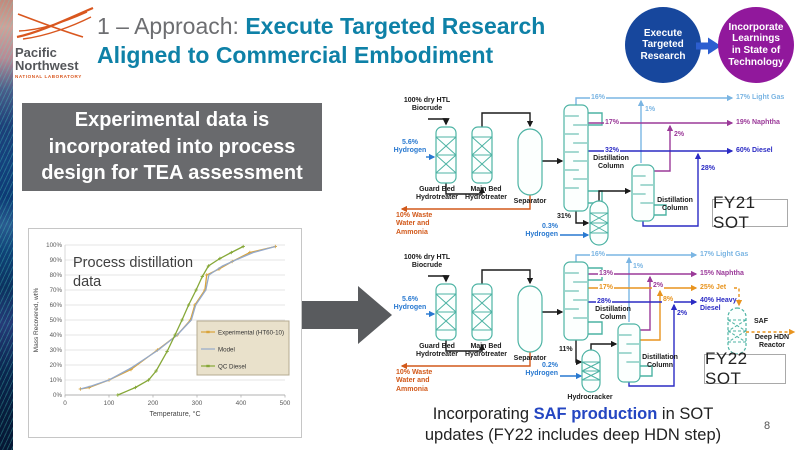  Describe the element at coordinates (606, 274) in the screenshot. I see `fy22-naphtha-pct-label: 13%` at that location.